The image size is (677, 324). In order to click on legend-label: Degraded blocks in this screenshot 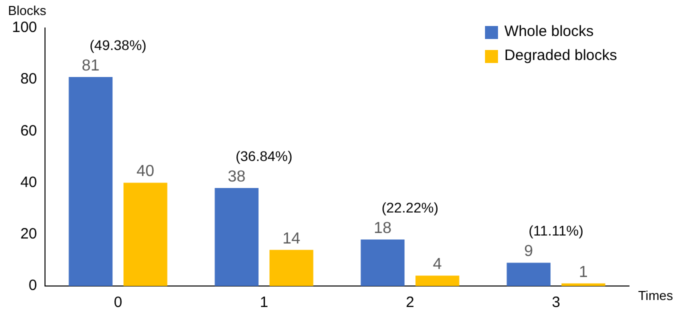, I will do `click(560, 56)`.